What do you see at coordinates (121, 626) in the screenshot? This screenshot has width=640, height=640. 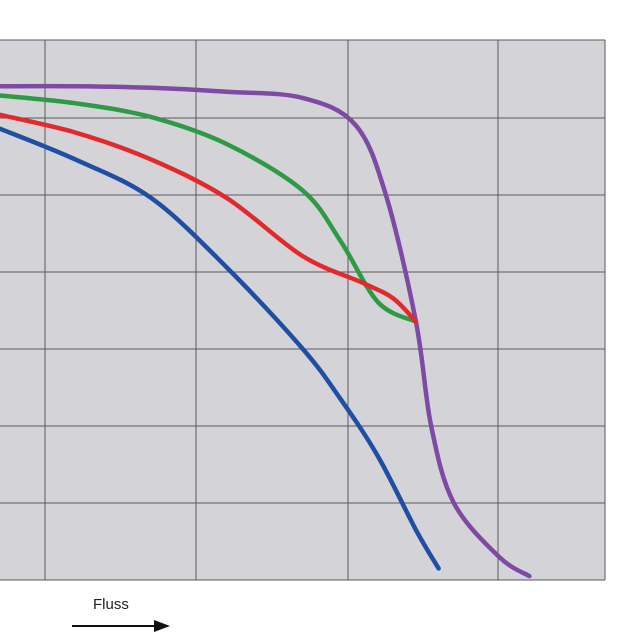 I see `right-arrow-icon` at bounding box center [121, 626].